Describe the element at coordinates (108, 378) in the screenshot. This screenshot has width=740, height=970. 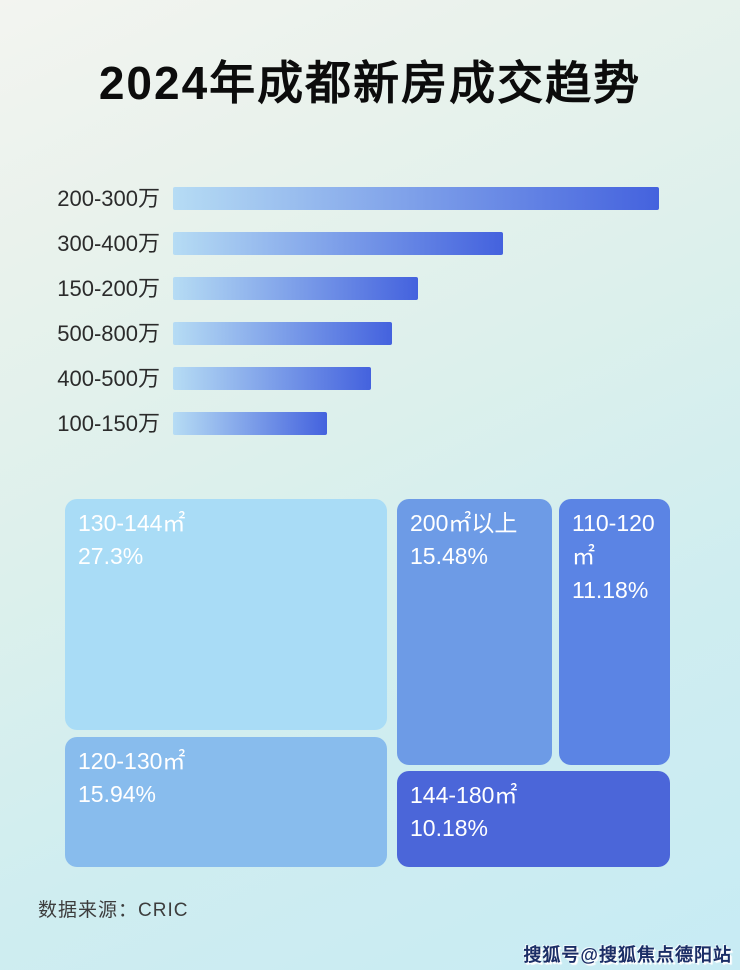
I see `bar-label: 400-500万` at that location.